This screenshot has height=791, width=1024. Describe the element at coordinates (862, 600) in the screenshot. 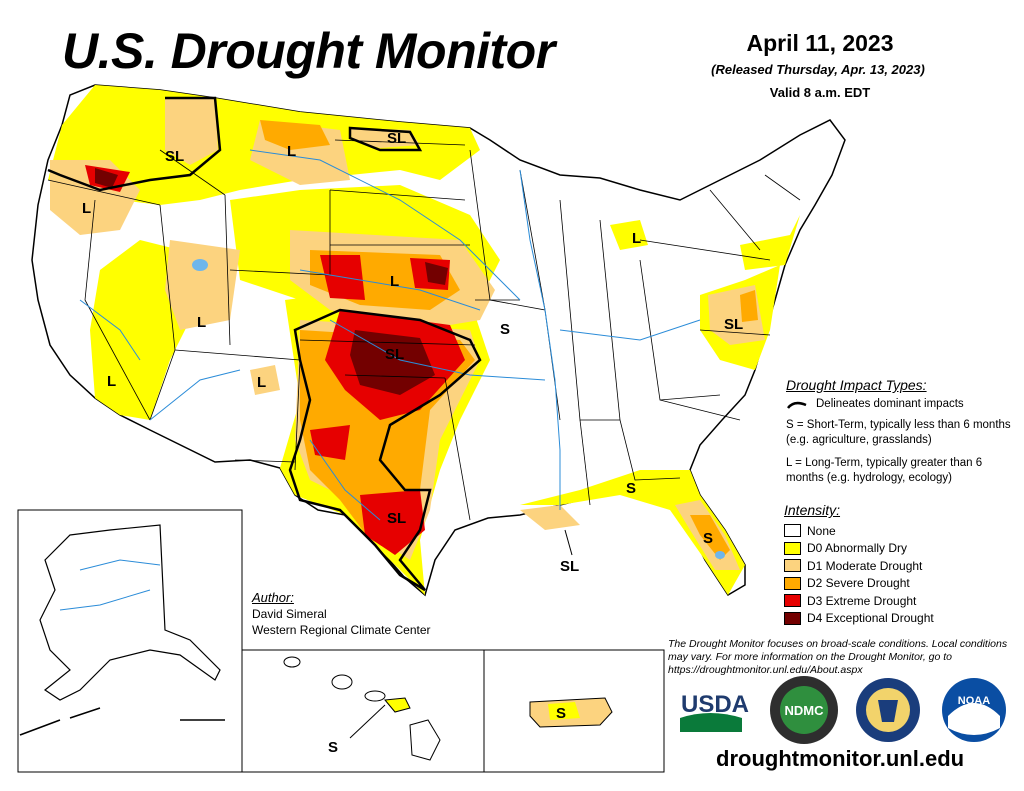

I see `legend-label: D3 Extreme Drought` at that location.